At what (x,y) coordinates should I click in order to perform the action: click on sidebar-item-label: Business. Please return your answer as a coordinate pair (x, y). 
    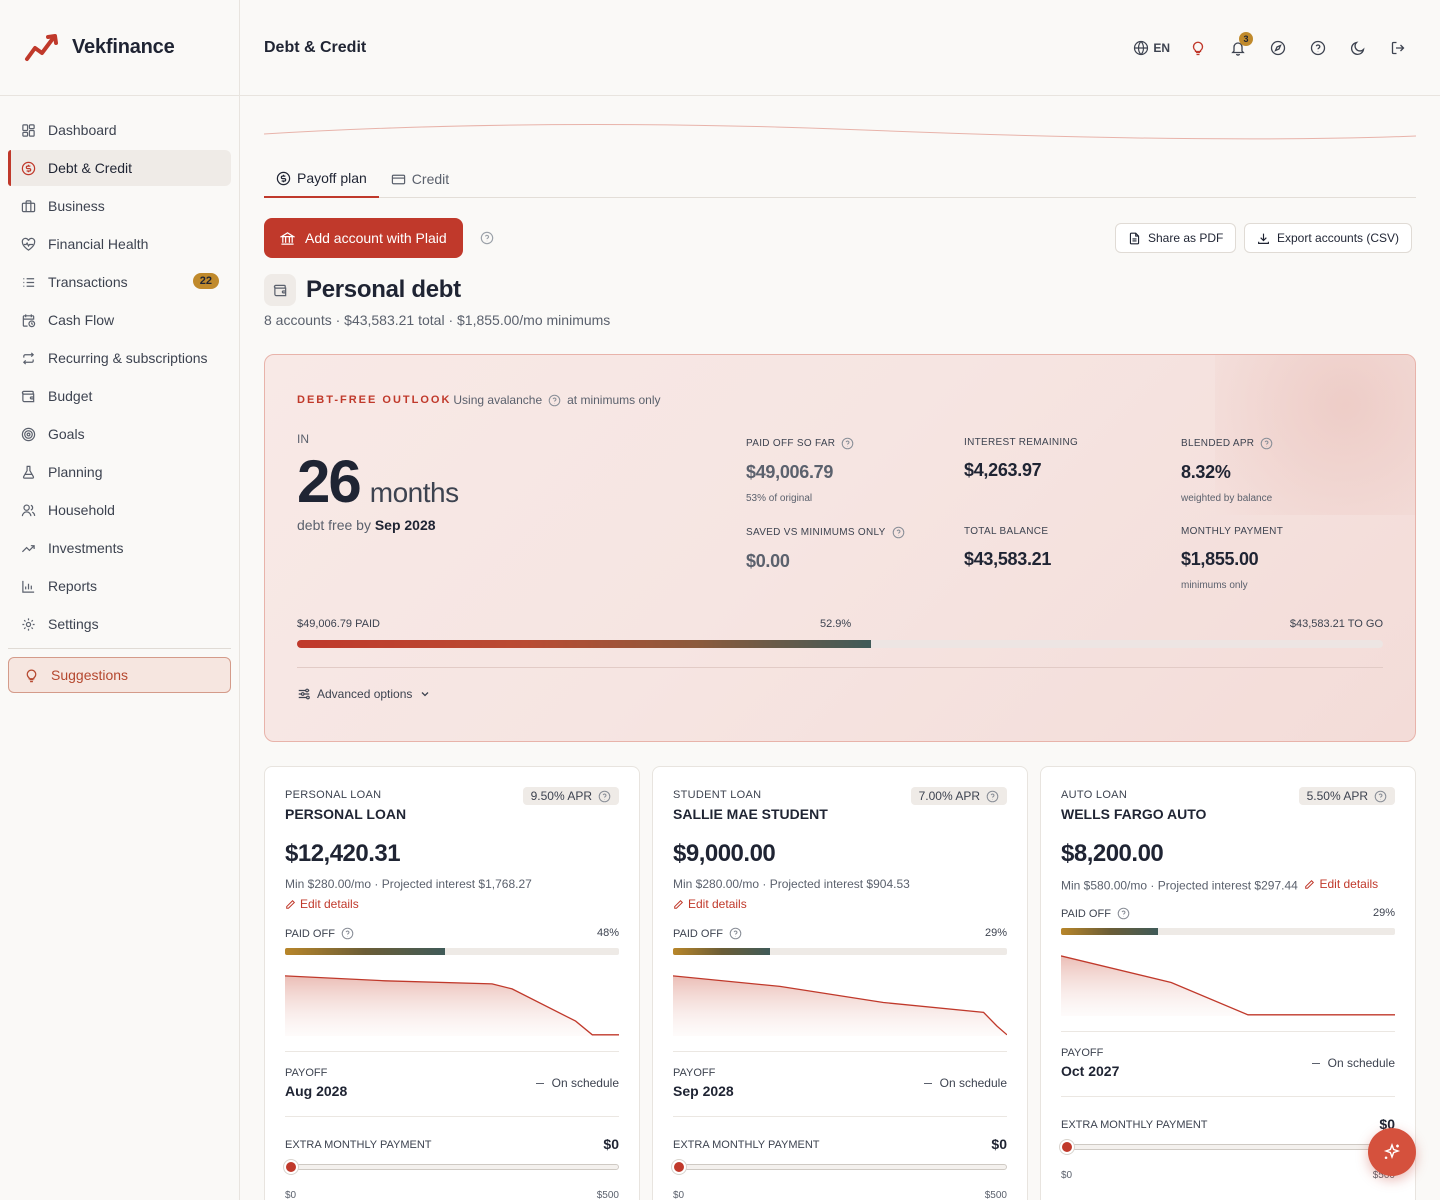
    Looking at the image, I should click on (76, 206).